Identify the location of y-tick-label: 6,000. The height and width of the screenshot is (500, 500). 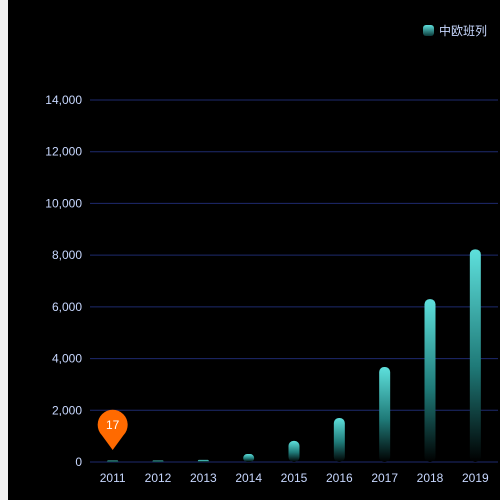
(67, 307).